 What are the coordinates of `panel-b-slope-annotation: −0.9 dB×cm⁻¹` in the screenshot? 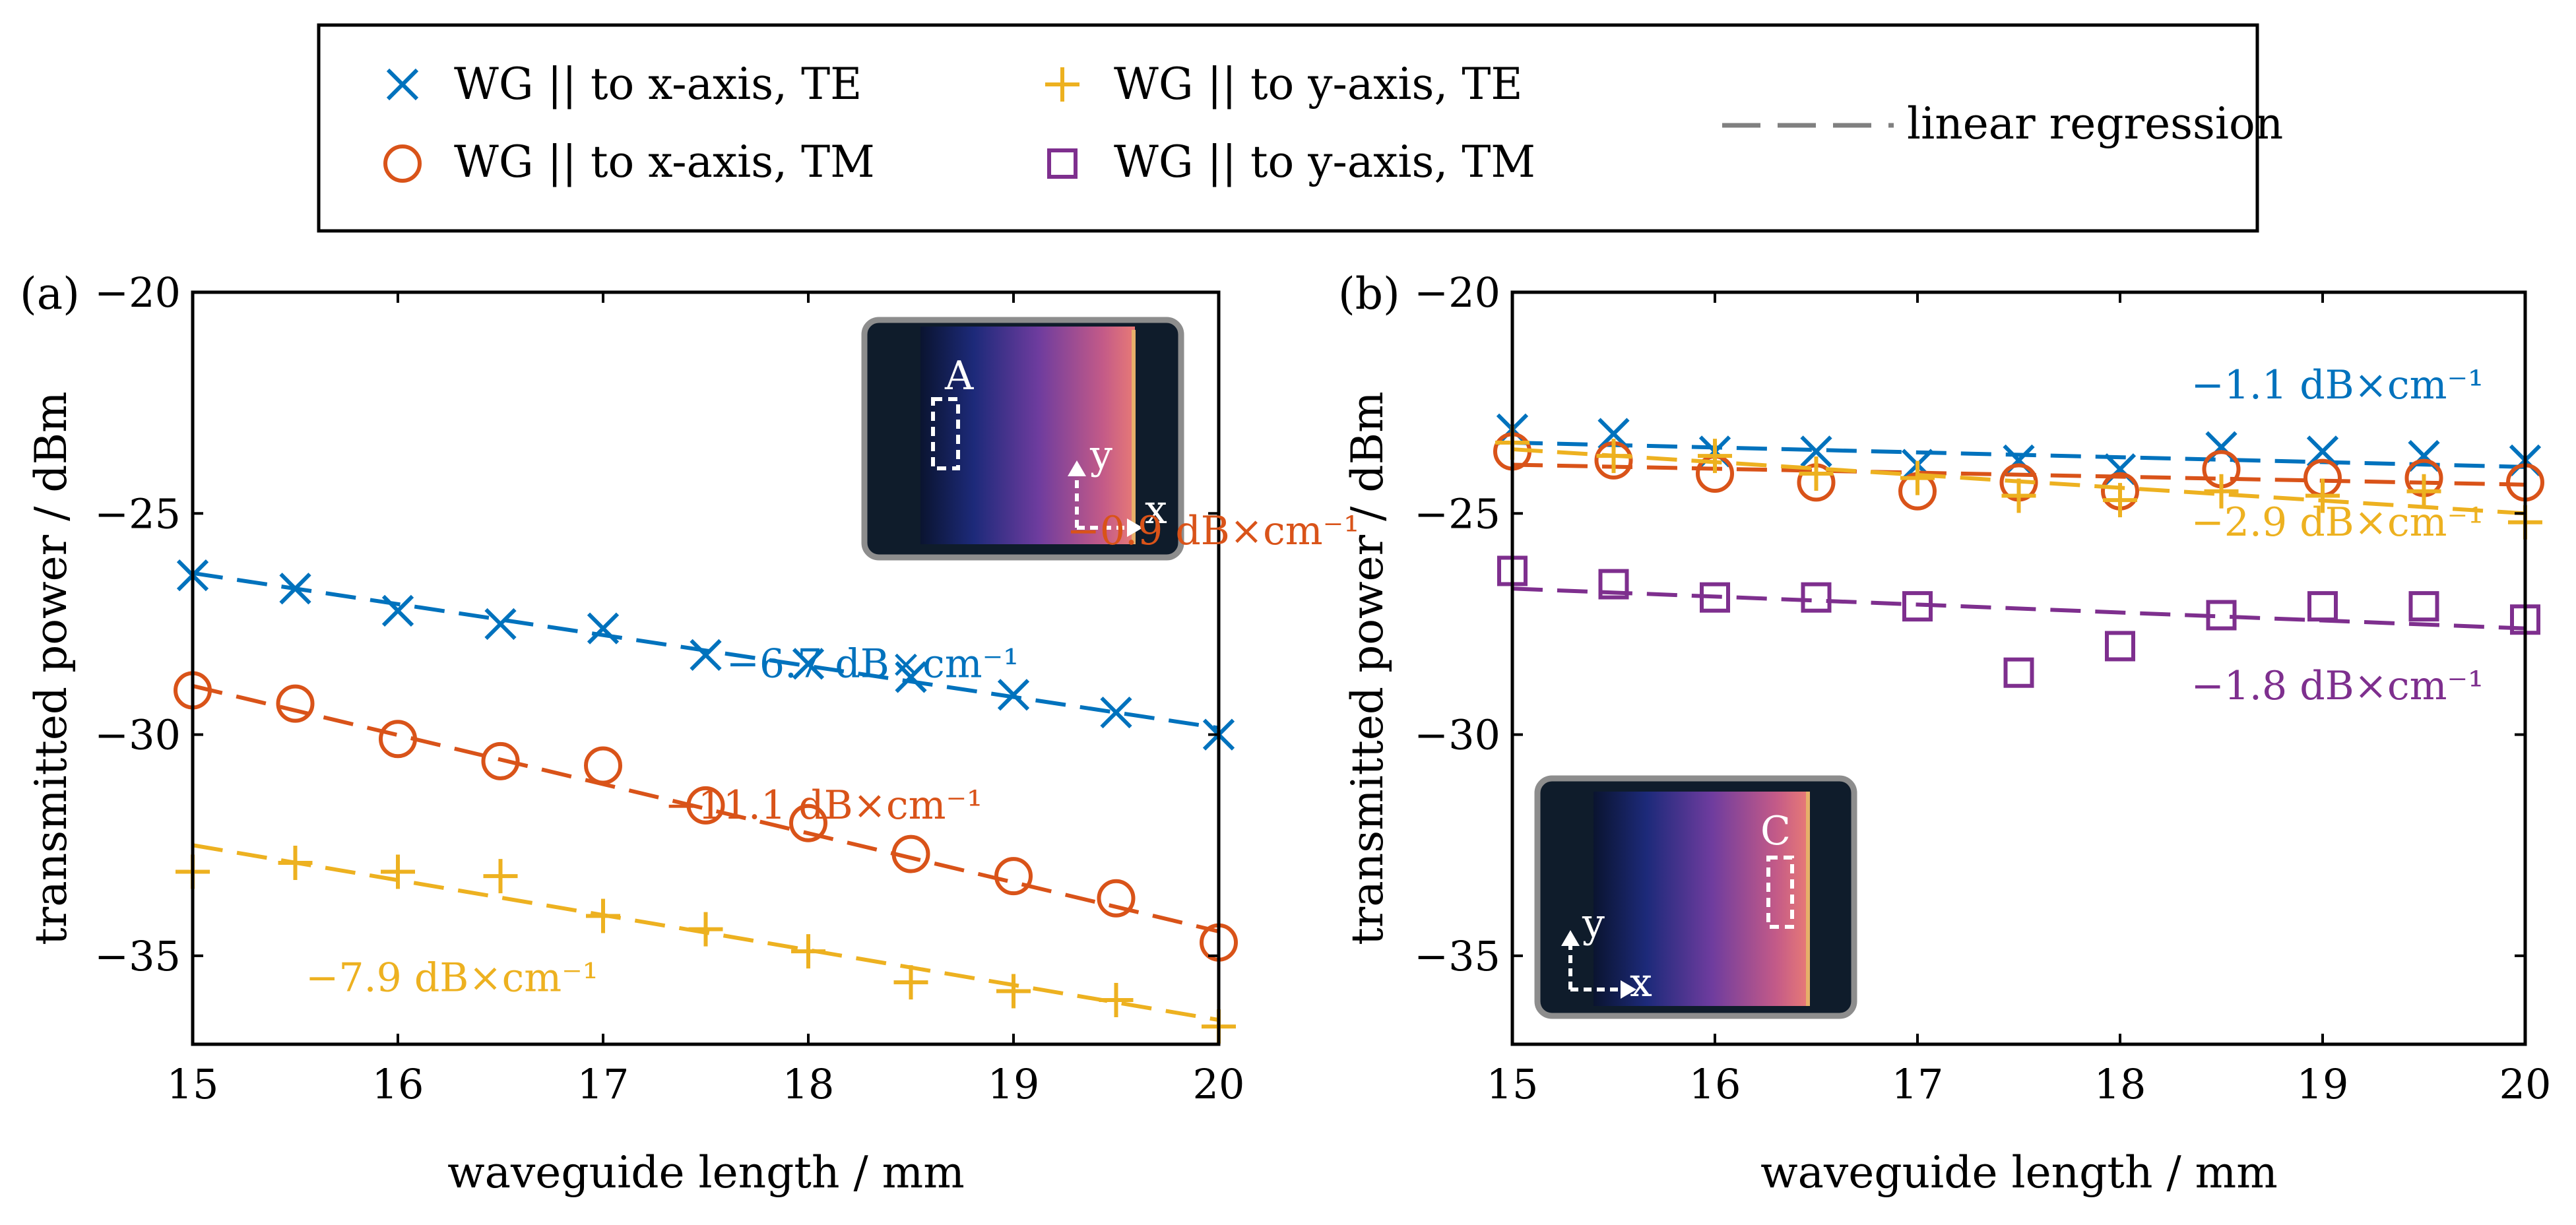 It's located at (1213, 531).